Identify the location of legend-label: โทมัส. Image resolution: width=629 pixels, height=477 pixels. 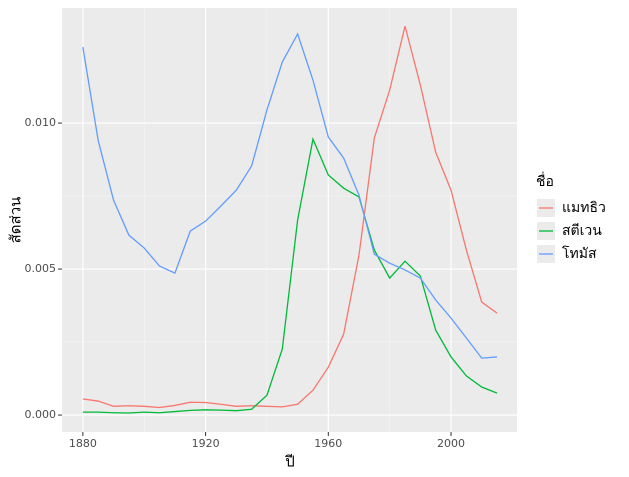
(579, 253).